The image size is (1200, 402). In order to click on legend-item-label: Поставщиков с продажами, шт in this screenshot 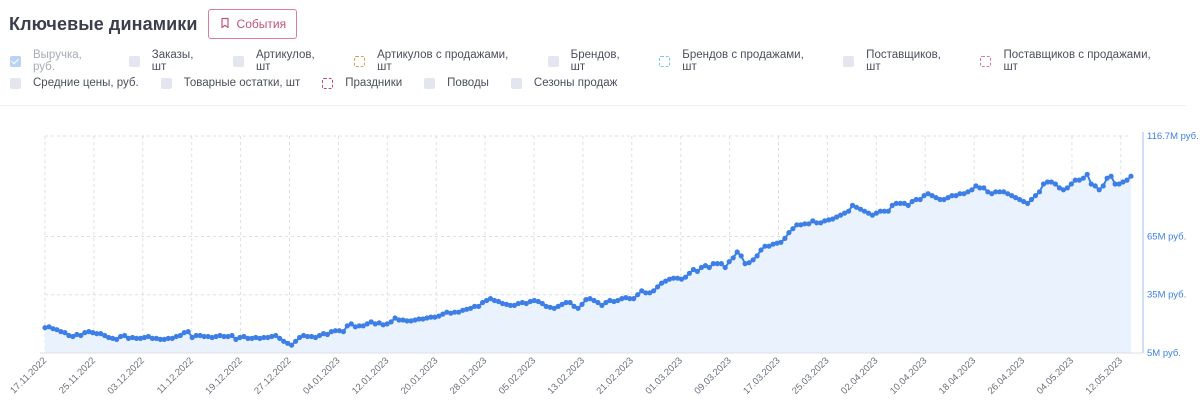, I will do `click(1077, 61)`.